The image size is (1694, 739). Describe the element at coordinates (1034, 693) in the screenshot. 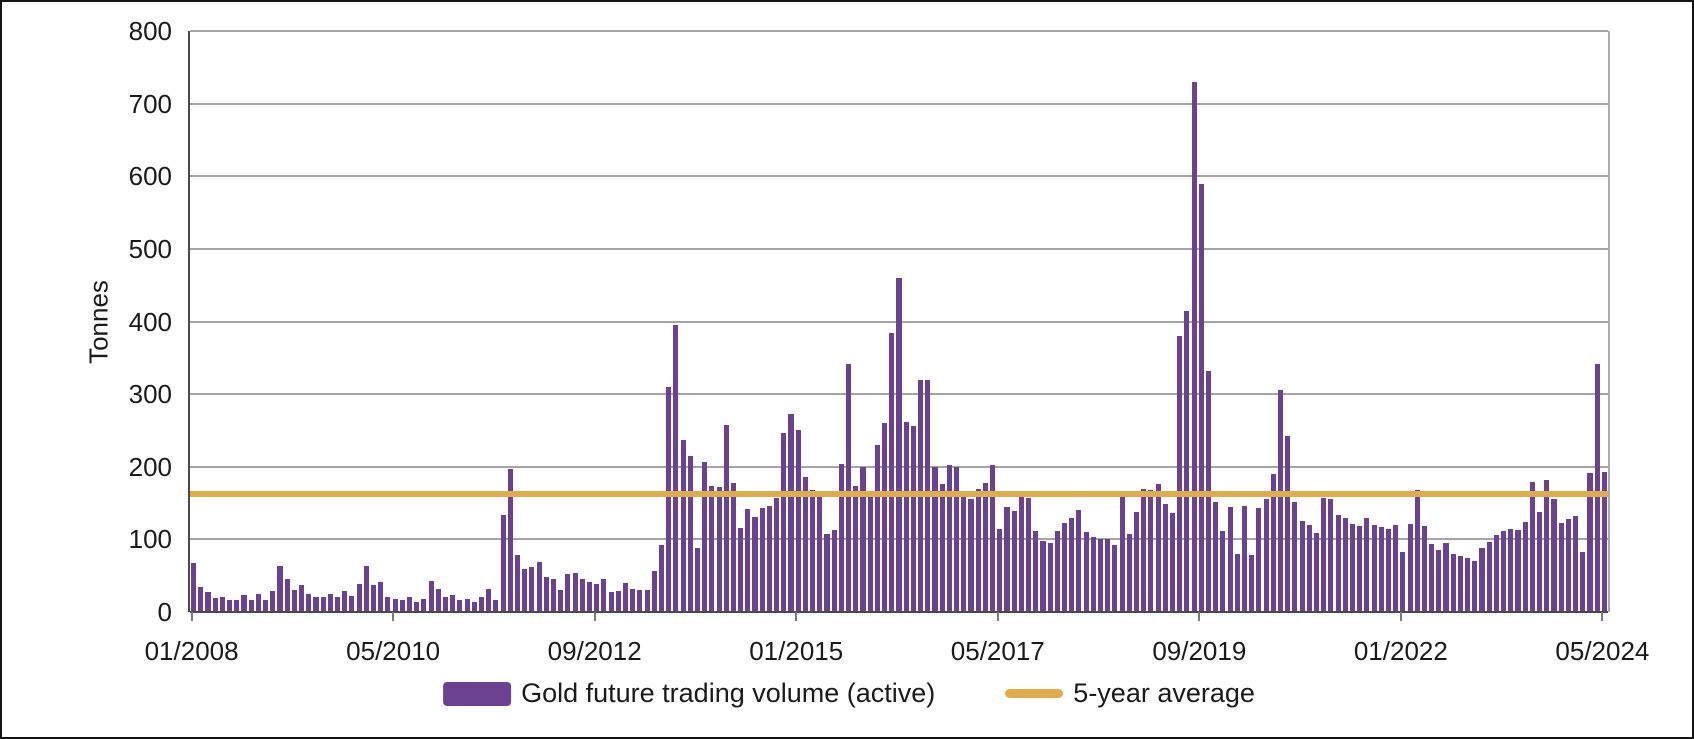

I see `average-line-swatch` at that location.